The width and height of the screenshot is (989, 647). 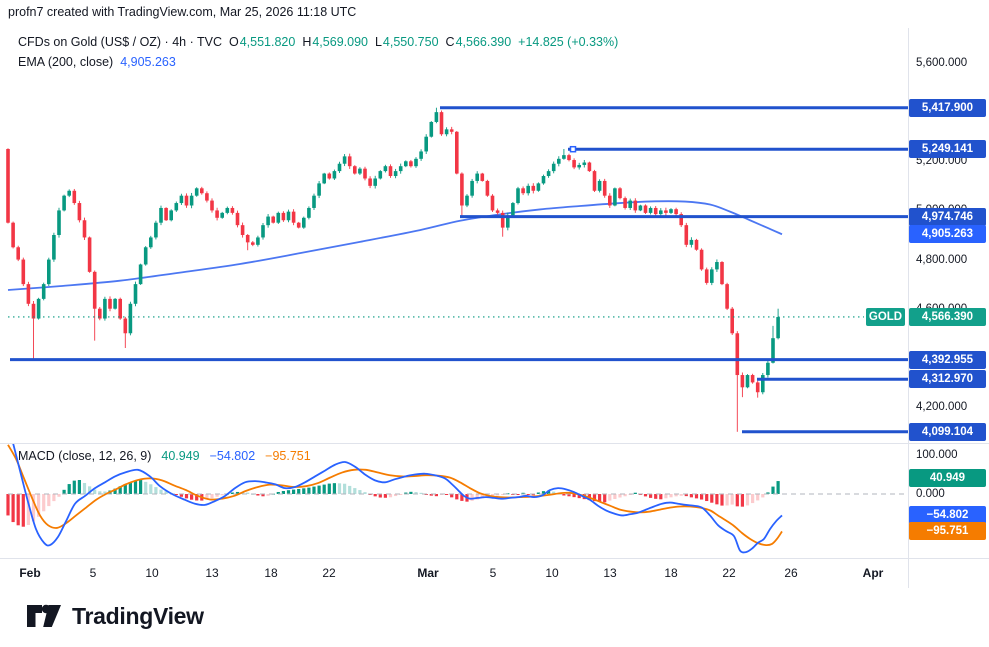 I want to click on macd-line-value: −54.802, so click(x=232, y=456).